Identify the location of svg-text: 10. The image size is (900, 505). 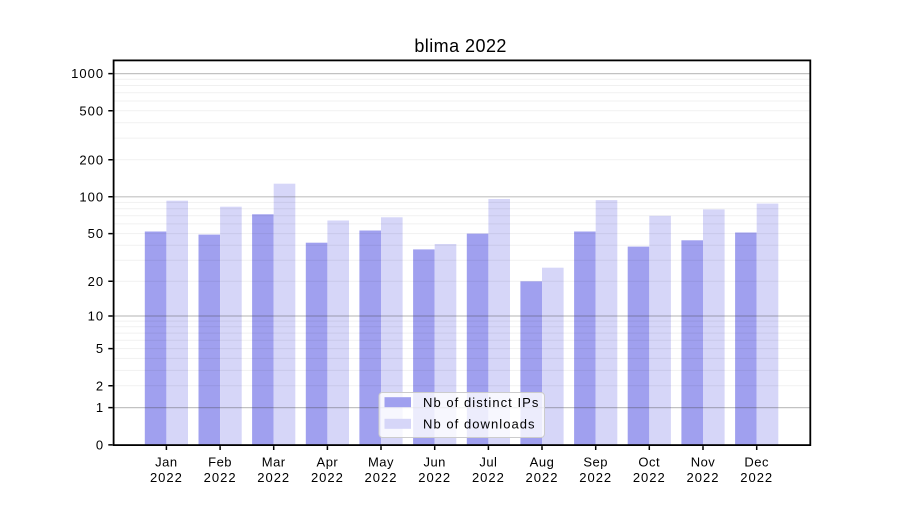
(96, 316).